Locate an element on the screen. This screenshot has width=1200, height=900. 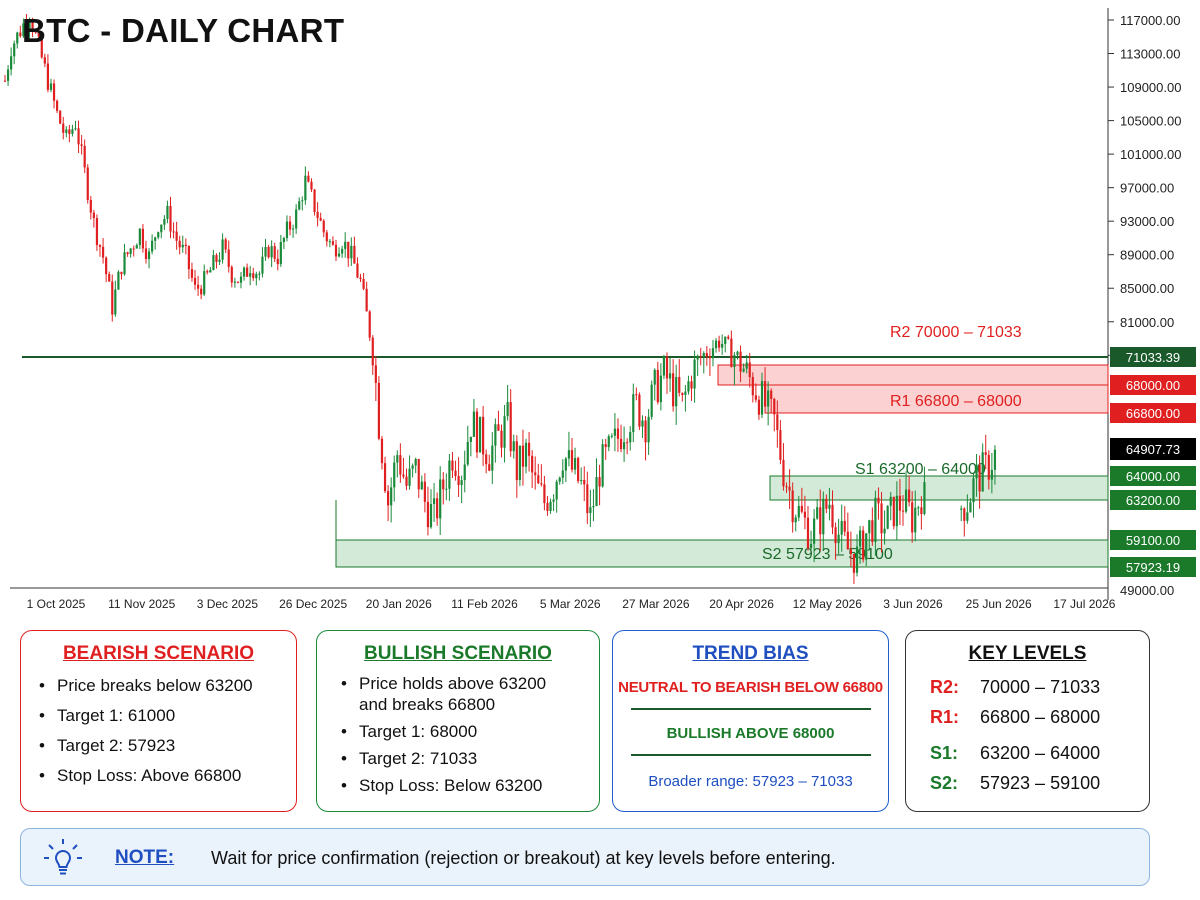
bullish-item: Target 1: 68000 is located at coordinates (468, 731).